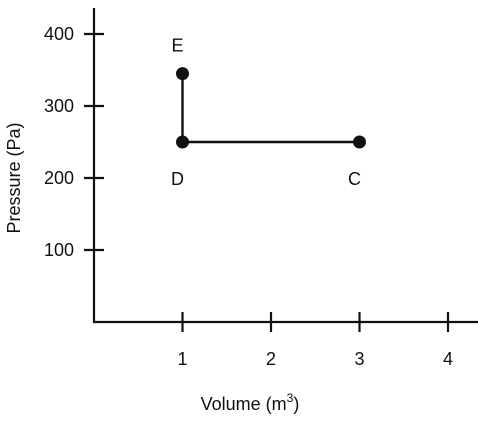 This screenshot has height=421, width=478. I want to click on x-axis-ticks: 1 2 3 4, so click(315, 340).